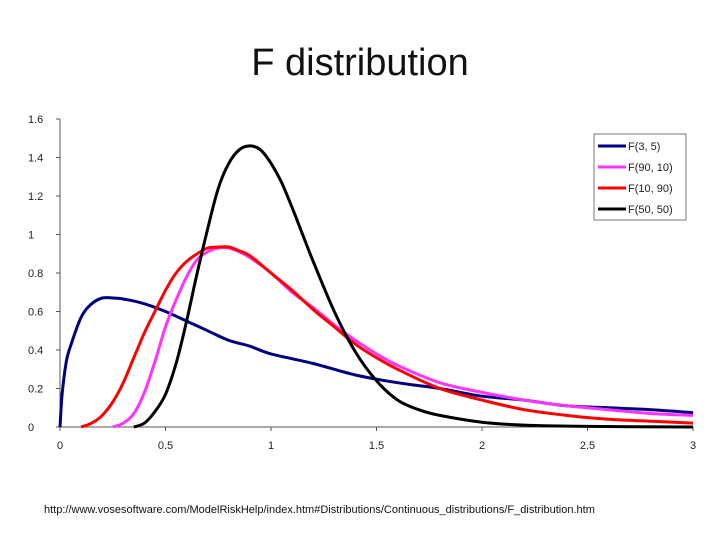 This screenshot has height=540, width=720. What do you see at coordinates (35, 390) in the screenshot?
I see `y-tick-label: 0.2` at bounding box center [35, 390].